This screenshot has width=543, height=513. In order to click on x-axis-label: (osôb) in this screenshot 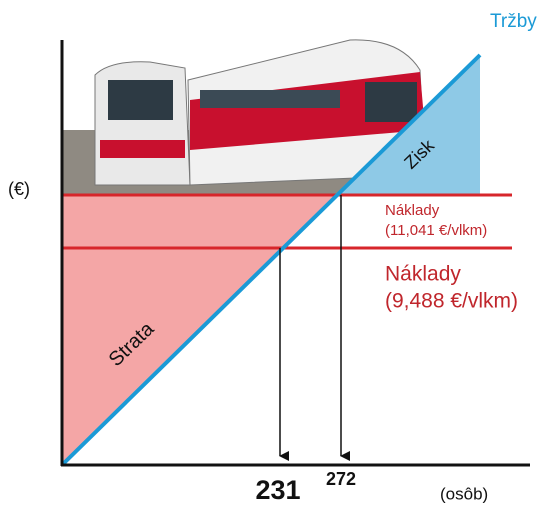, I will do `click(464, 493)`.